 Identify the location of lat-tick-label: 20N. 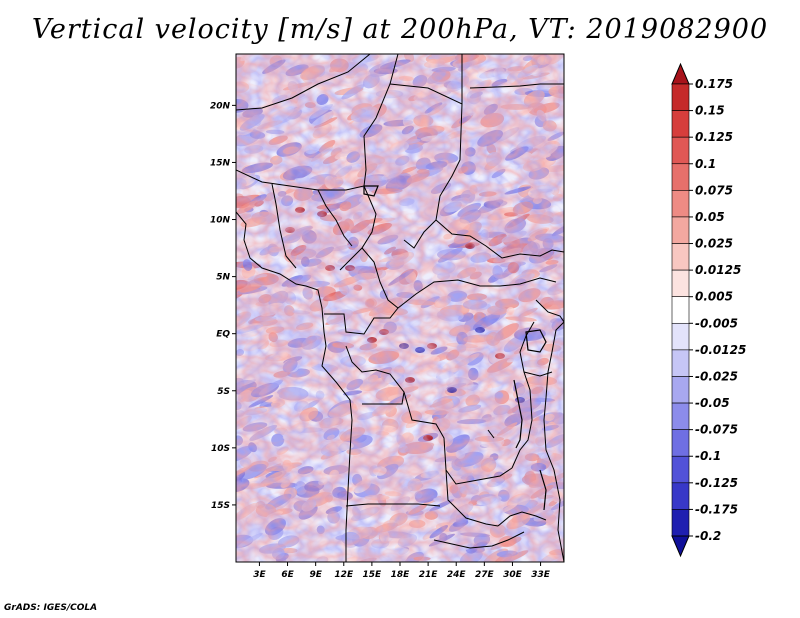
(220, 106).